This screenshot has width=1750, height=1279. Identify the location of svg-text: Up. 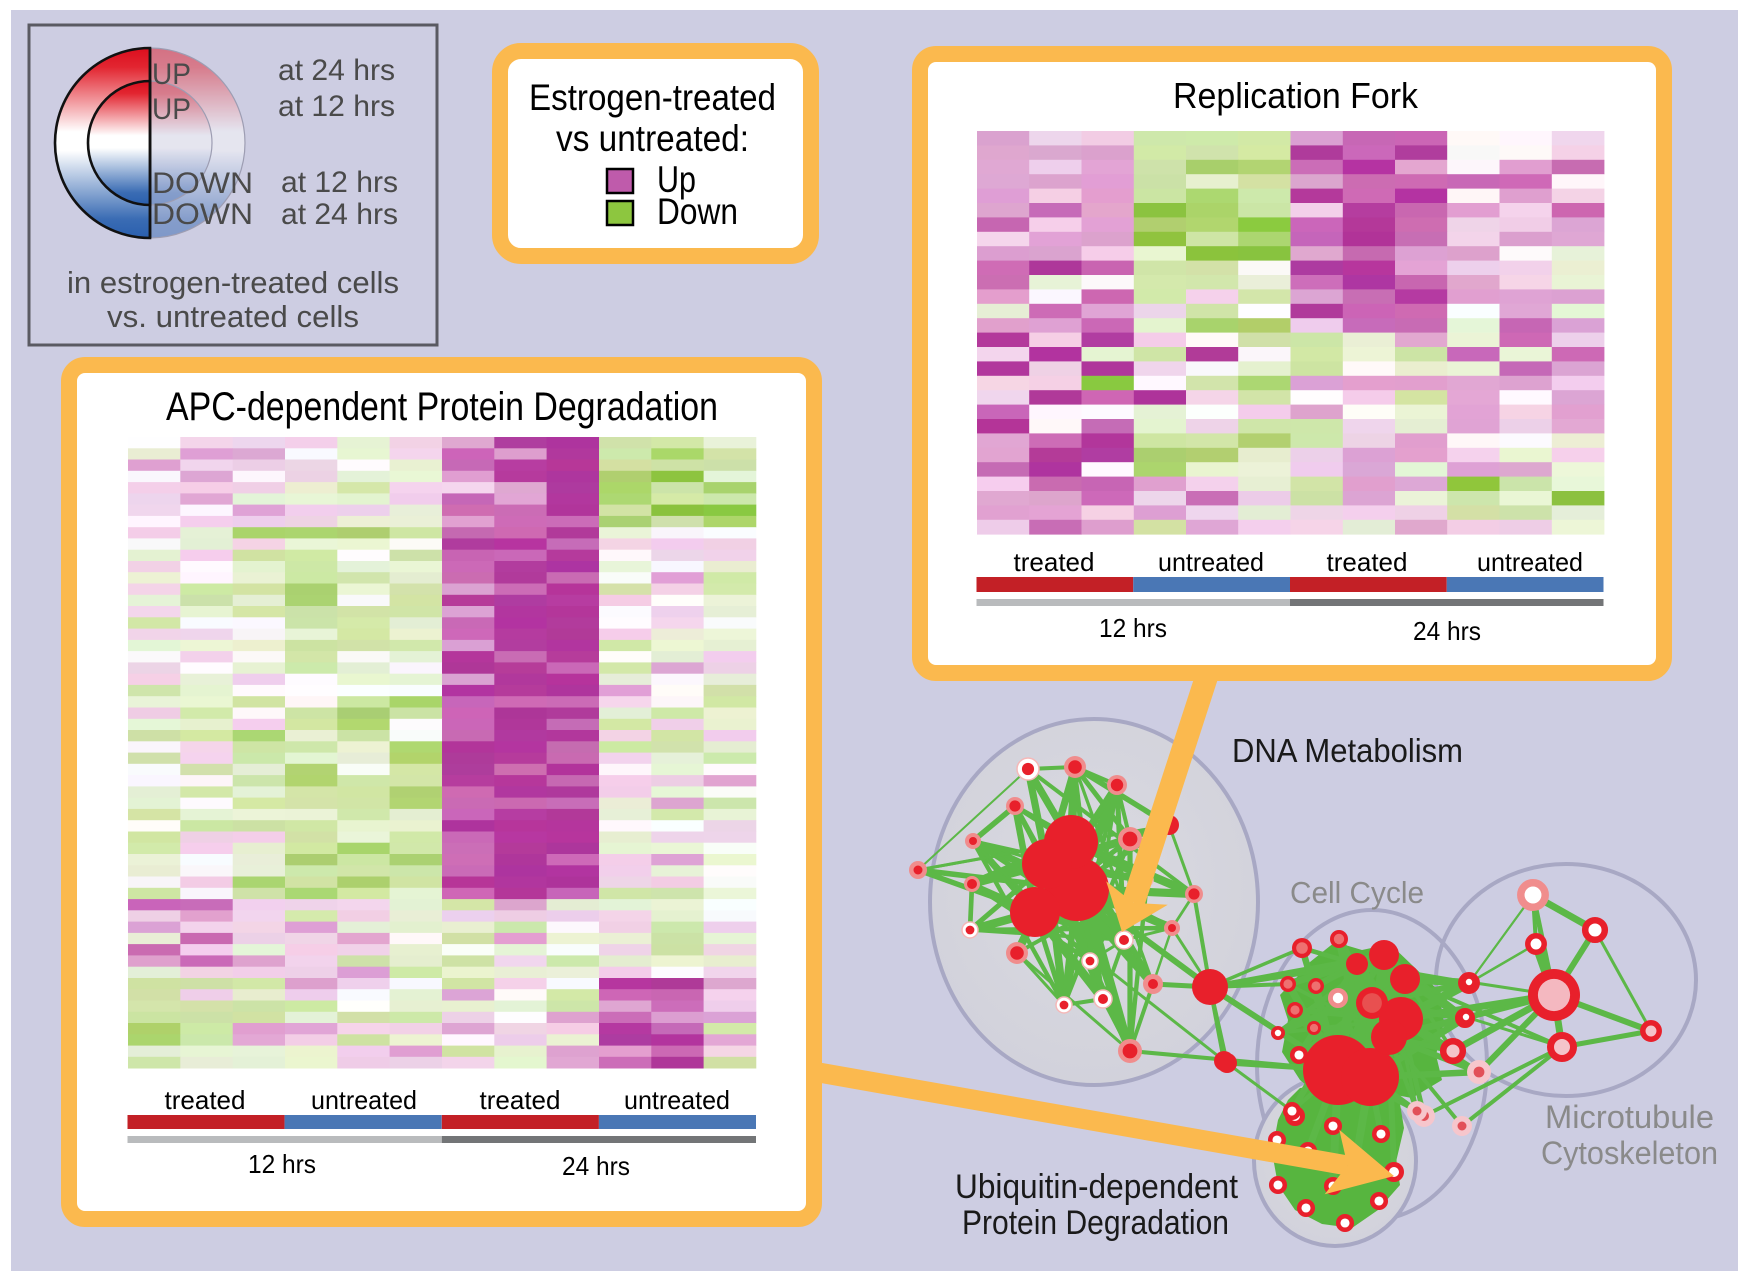
(676, 179).